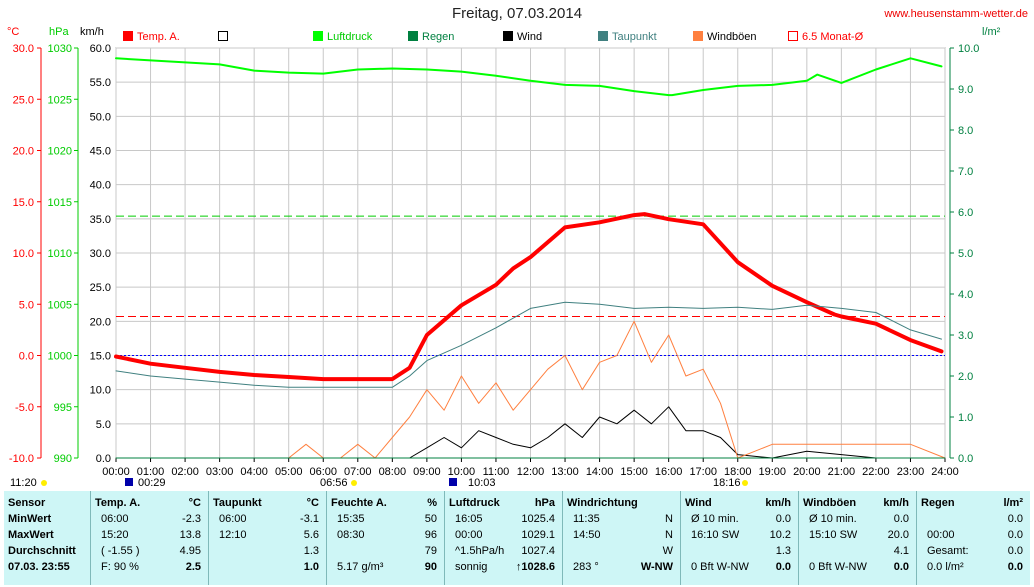 This screenshot has width=1034, height=587. Describe the element at coordinates (504, 535) in the screenshot. I see `stats-row: 00:00 1029.1` at that location.